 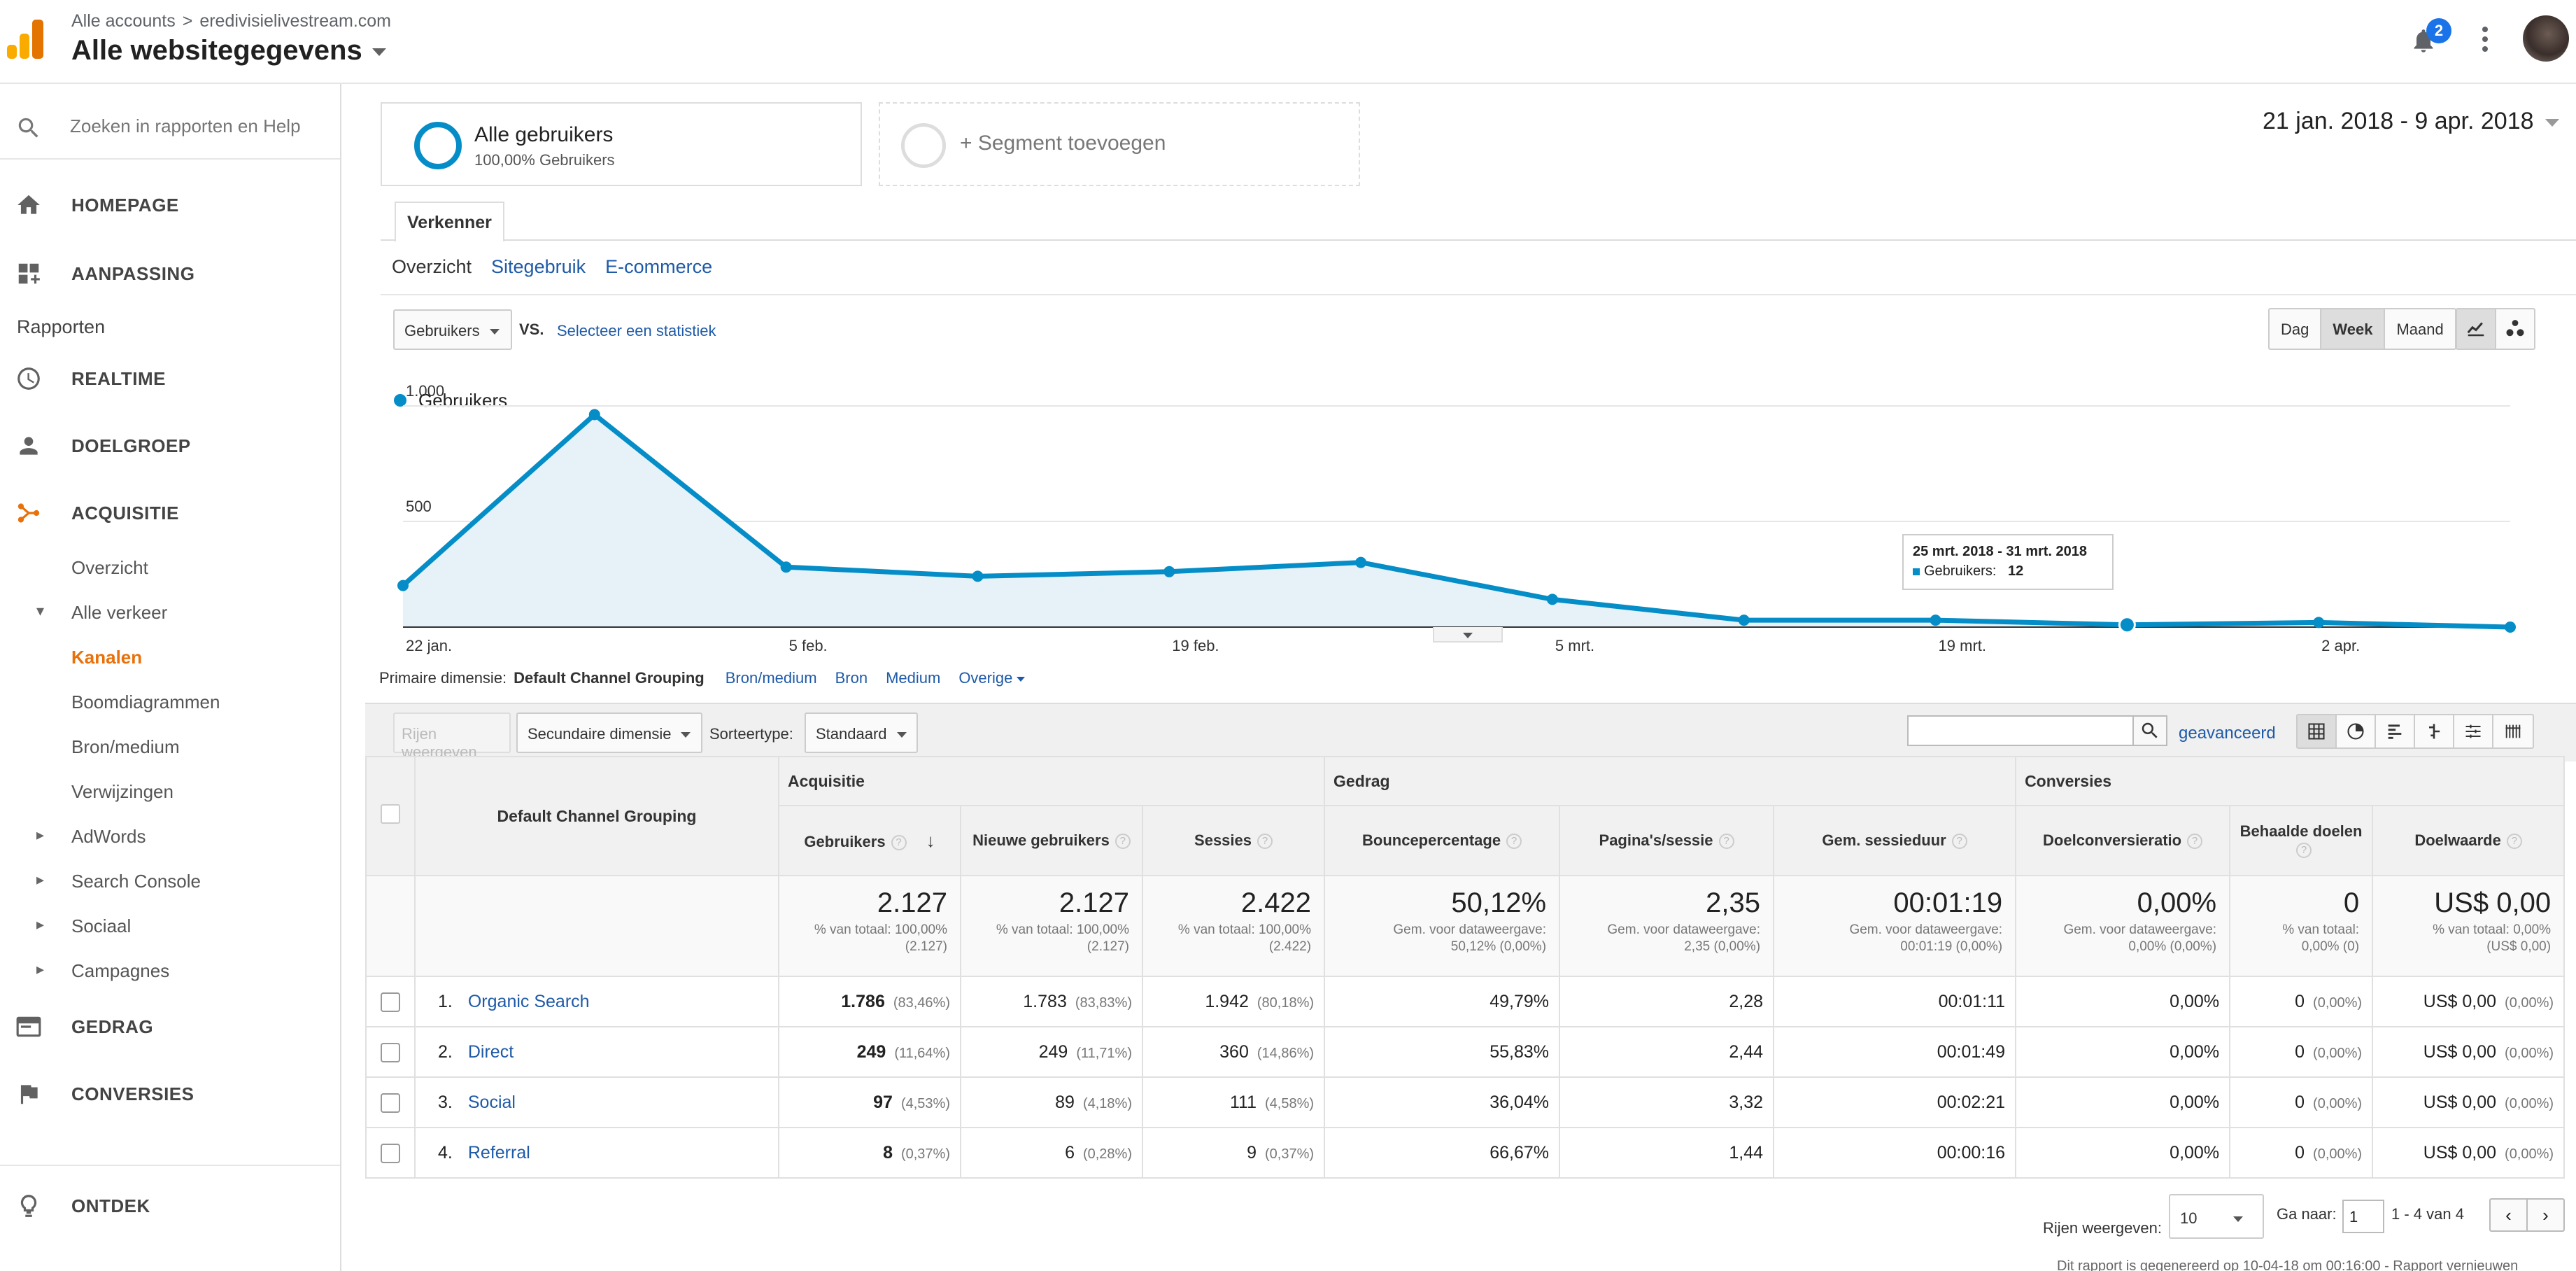 I want to click on avatar, so click(x=2546, y=38).